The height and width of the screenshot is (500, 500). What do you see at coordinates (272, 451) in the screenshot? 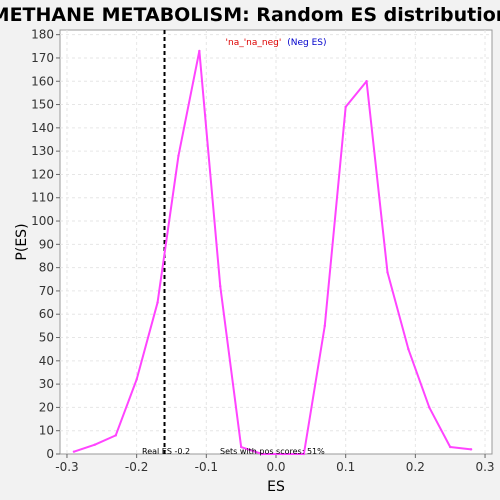
I see `pos-scores-annotation: Sets with pos scores: 51%` at bounding box center [272, 451].